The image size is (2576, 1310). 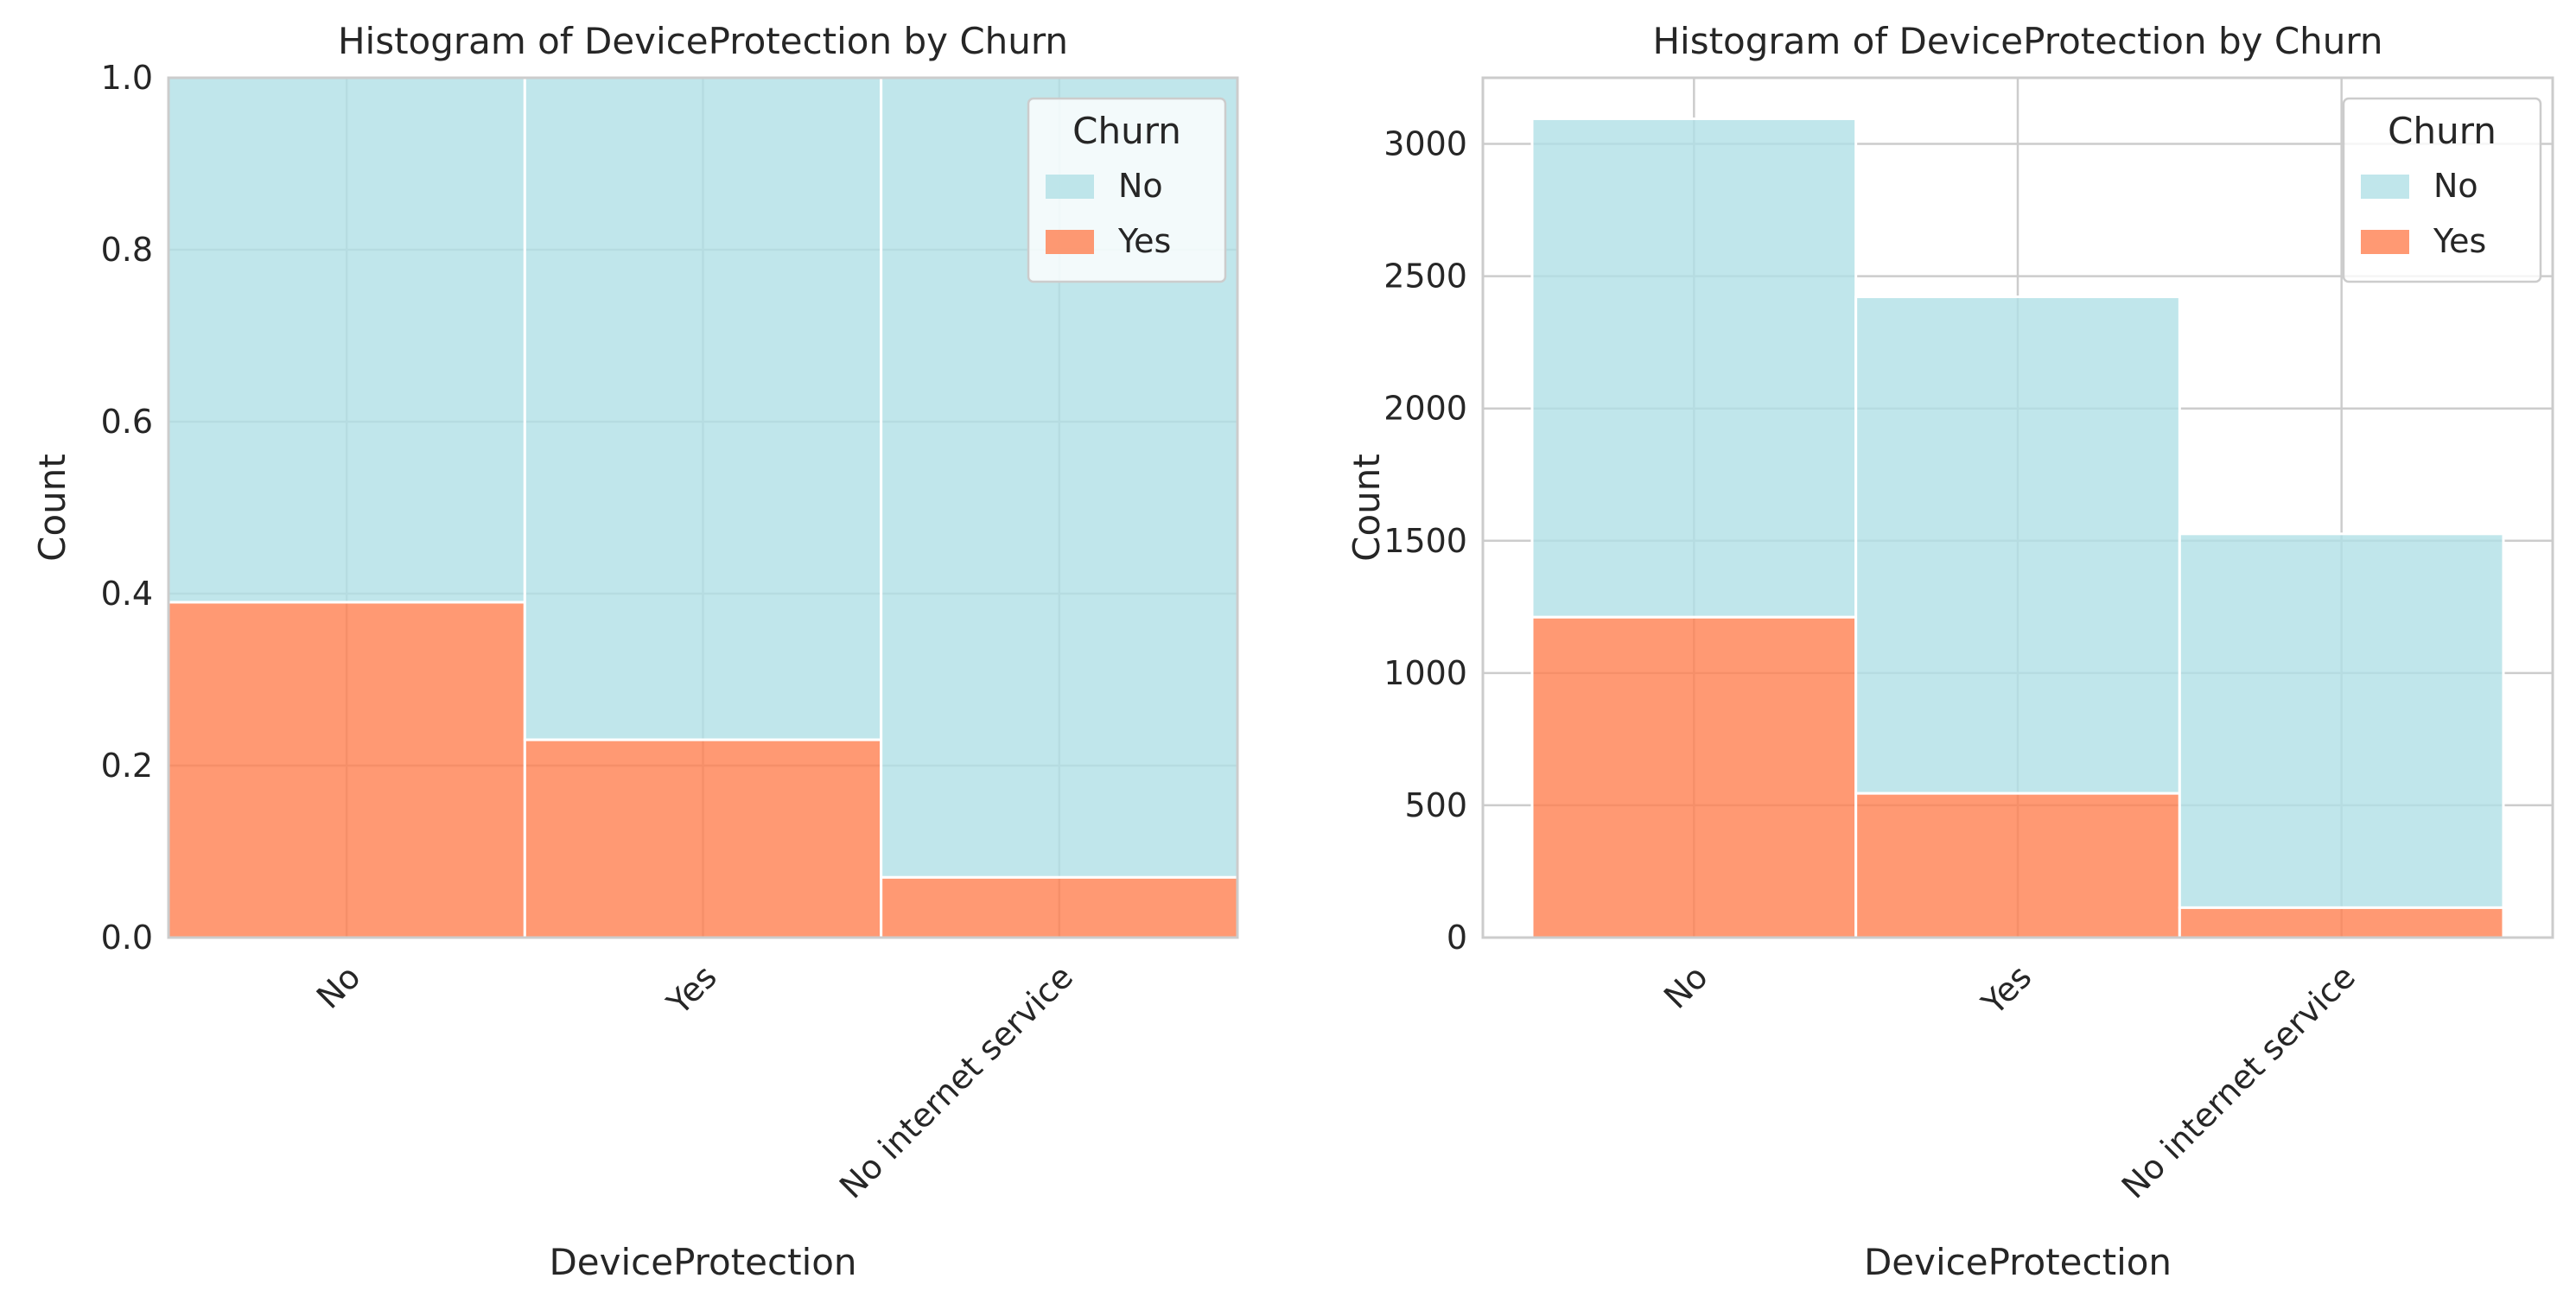 What do you see at coordinates (1425, 409) in the screenshot?
I see `y-tick-label: 2000` at bounding box center [1425, 409].